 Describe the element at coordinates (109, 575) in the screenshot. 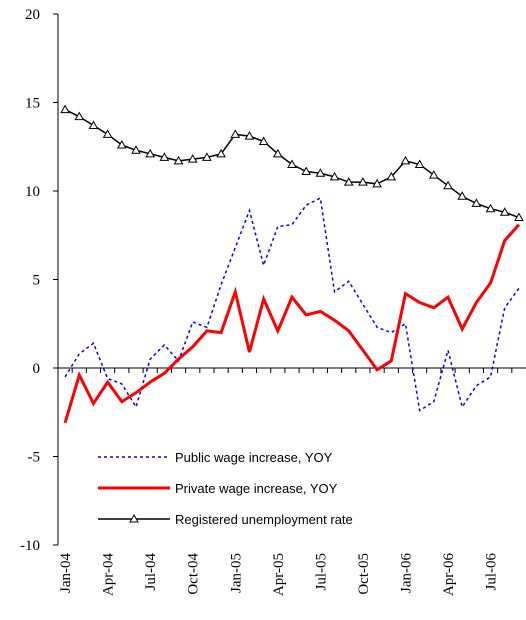

I see `x-tick-label: Apr-04` at that location.